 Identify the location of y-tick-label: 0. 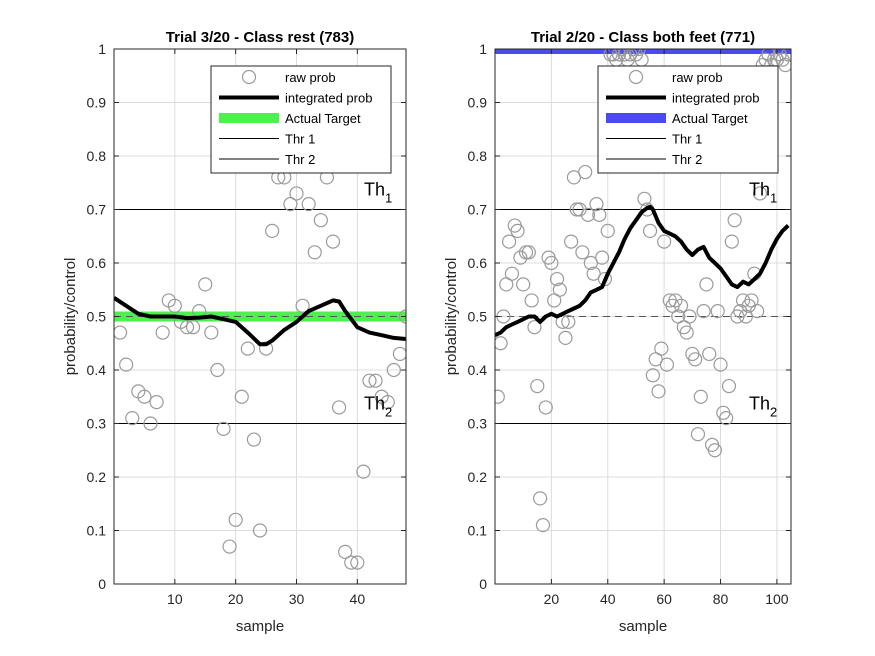
(102, 584).